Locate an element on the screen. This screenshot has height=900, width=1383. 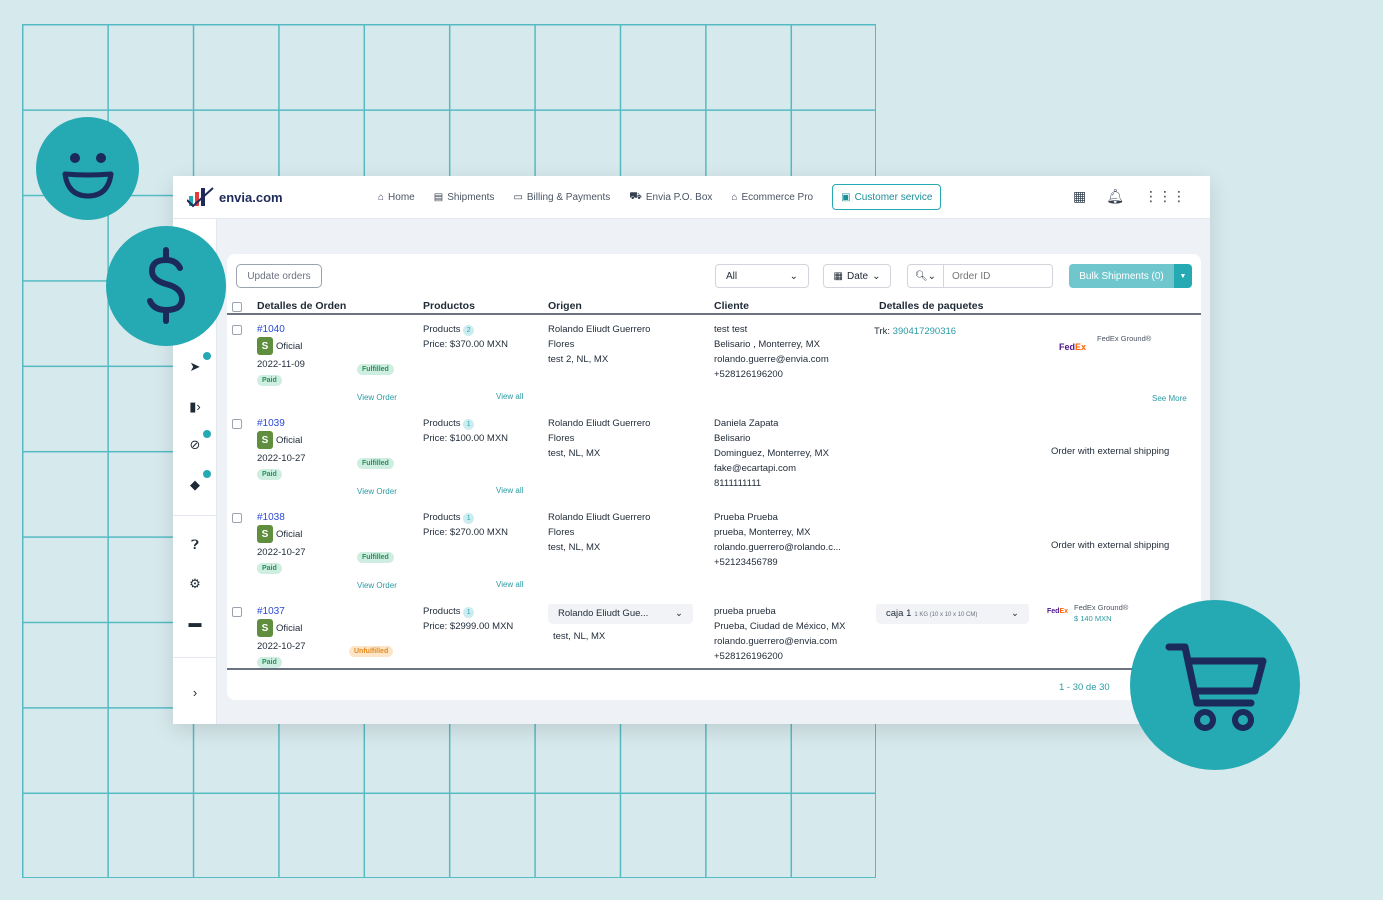
products: Products 2 Price: $370.00 MXN is located at coordinates (465, 337).